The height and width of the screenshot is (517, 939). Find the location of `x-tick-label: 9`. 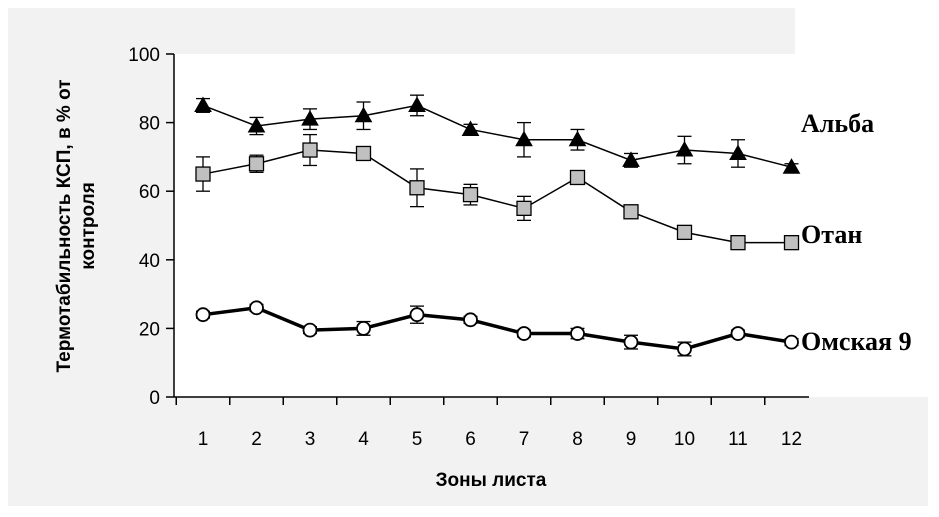

x-tick-label: 9 is located at coordinates (631, 439).